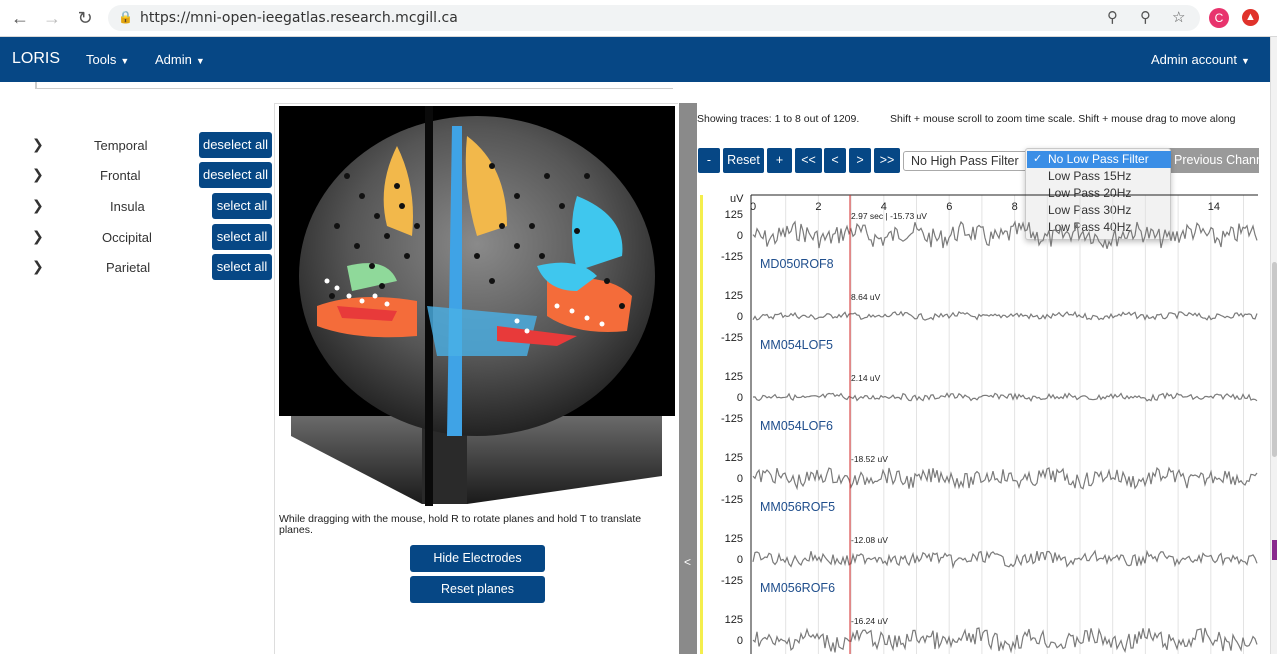  Describe the element at coordinates (753, 207) in the screenshot. I see `x-tick-label: 0` at that location.